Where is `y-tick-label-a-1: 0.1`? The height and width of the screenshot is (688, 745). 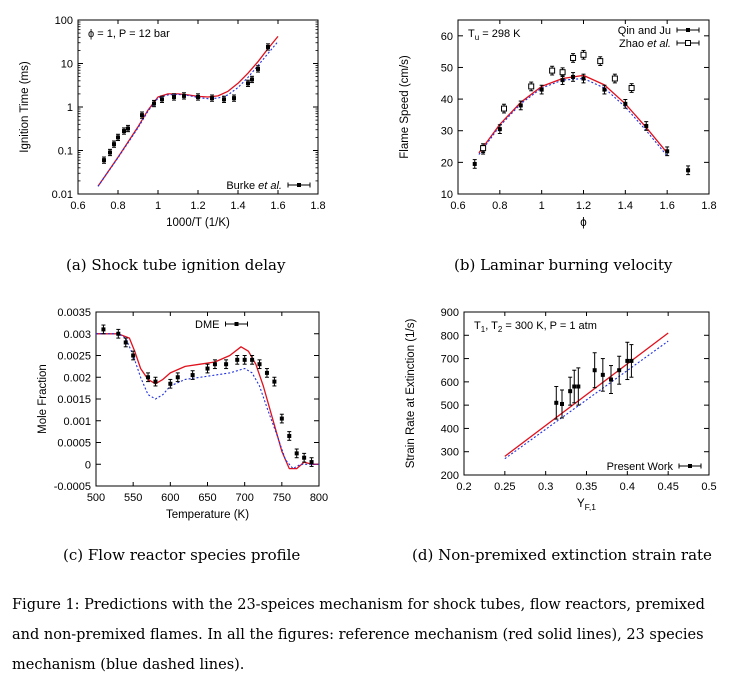
y-tick-label-a-1: 0.1 is located at coordinates (65, 152).